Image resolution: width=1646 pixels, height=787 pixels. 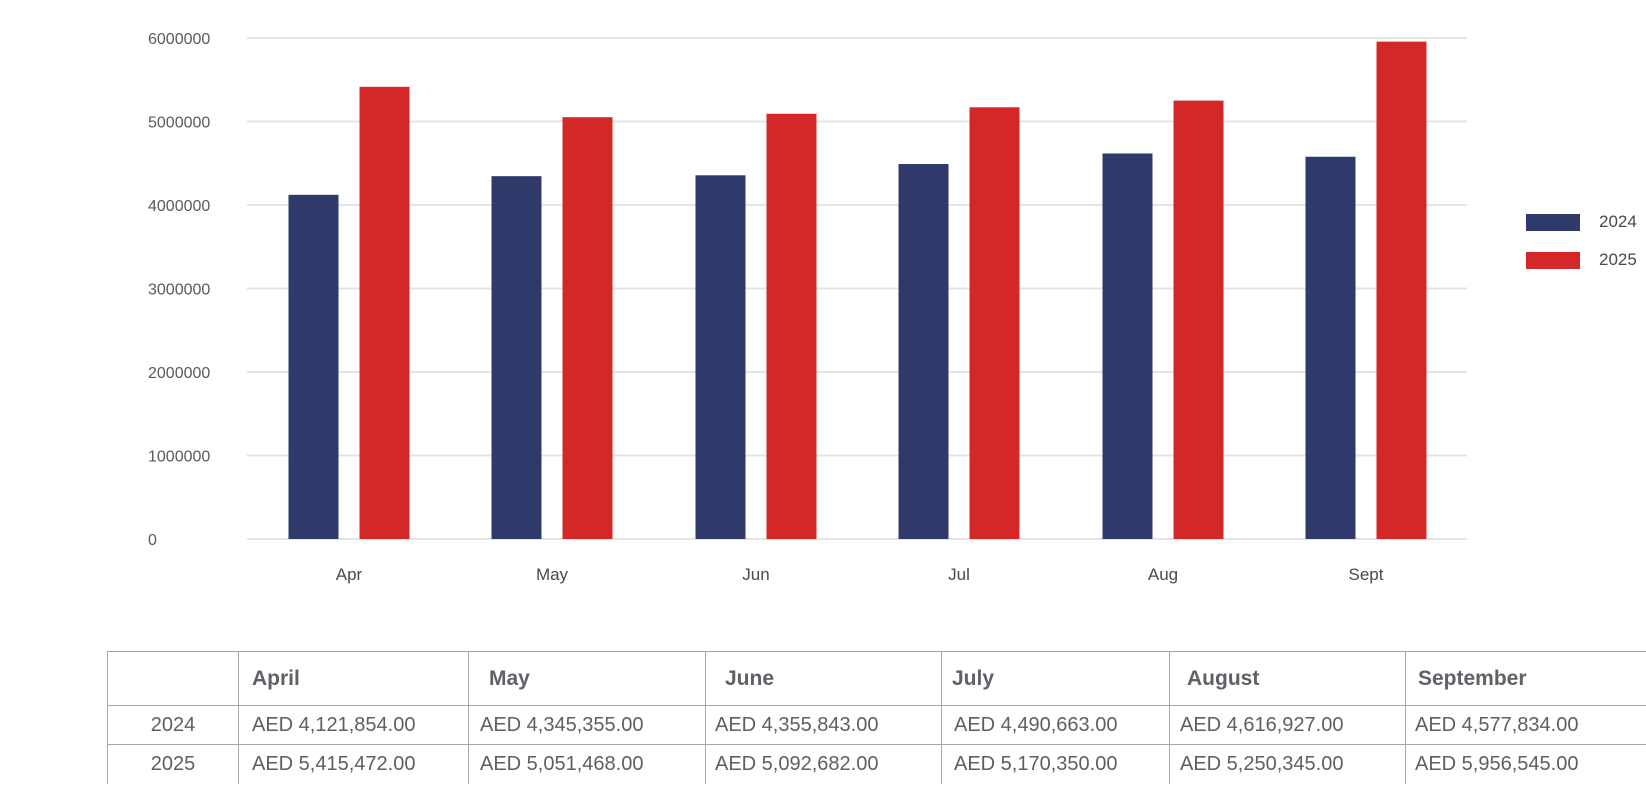 What do you see at coordinates (1618, 221) in the screenshot?
I see `legend-label: 2024` at bounding box center [1618, 221].